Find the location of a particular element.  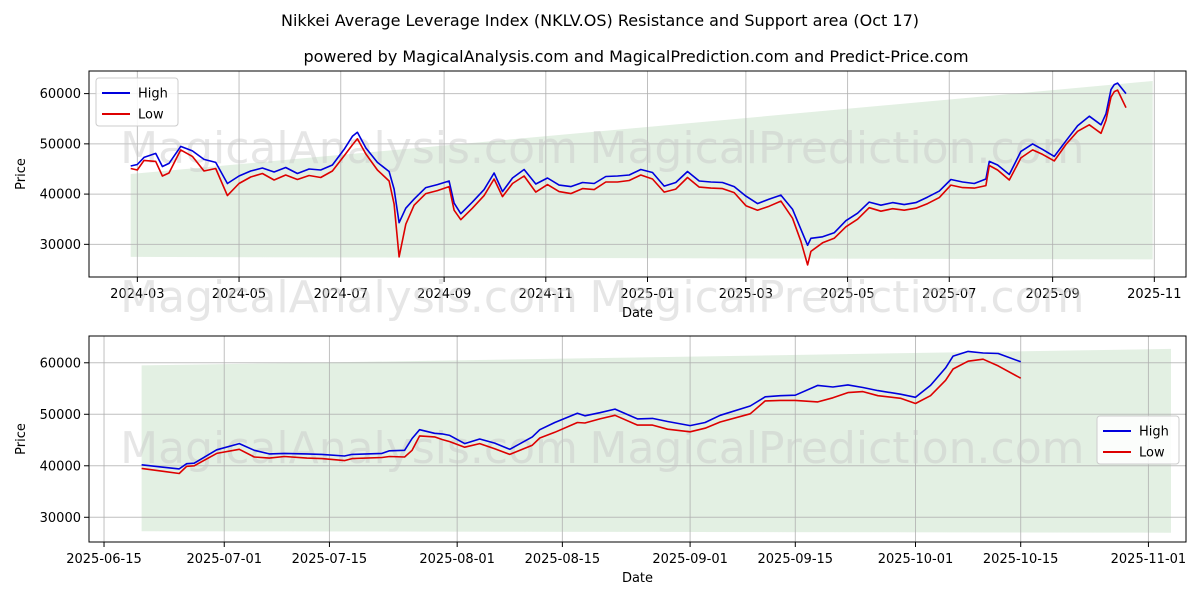

x-tick-label: 2025-05 is located at coordinates (847, 294).